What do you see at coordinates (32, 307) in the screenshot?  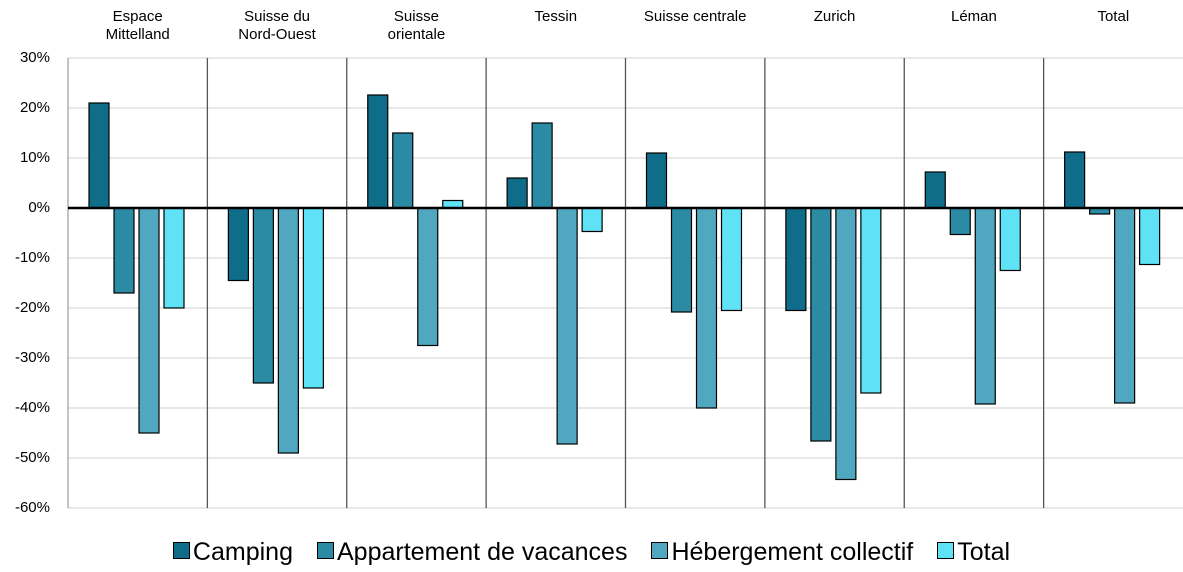 I see `y-tick-label: -20%` at bounding box center [32, 307].